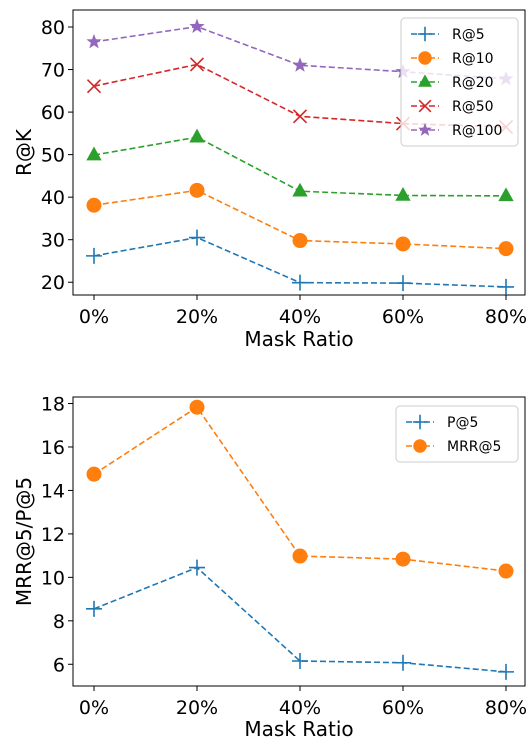 Image resolution: width=530 pixels, height=740 pixels. What do you see at coordinates (24, 152) in the screenshot?
I see `y-axis-title: R@K` at bounding box center [24, 152].